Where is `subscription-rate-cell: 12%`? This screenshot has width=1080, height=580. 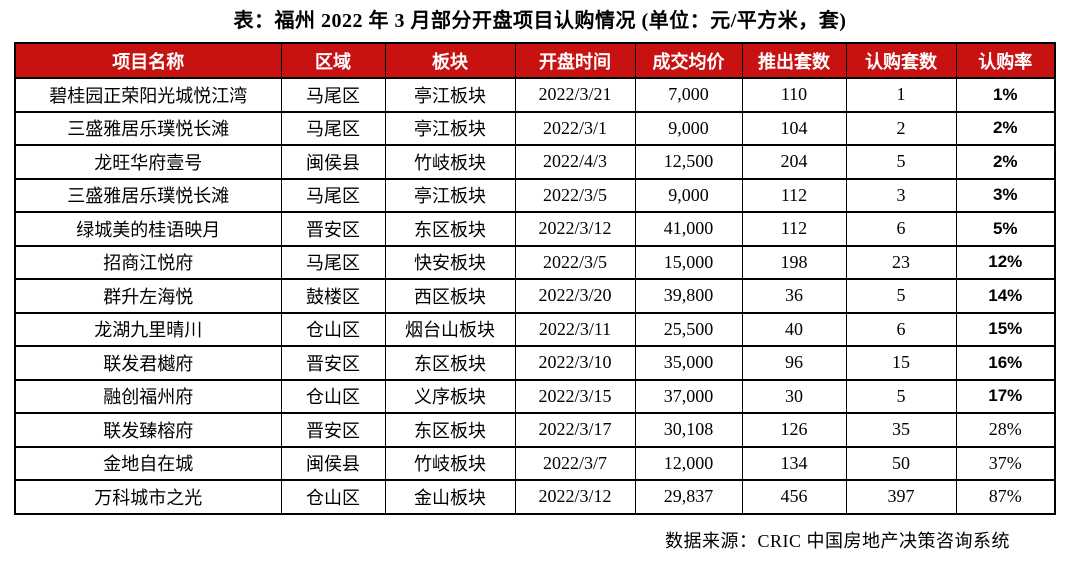 subscription-rate-cell: 12% is located at coordinates (1005, 262).